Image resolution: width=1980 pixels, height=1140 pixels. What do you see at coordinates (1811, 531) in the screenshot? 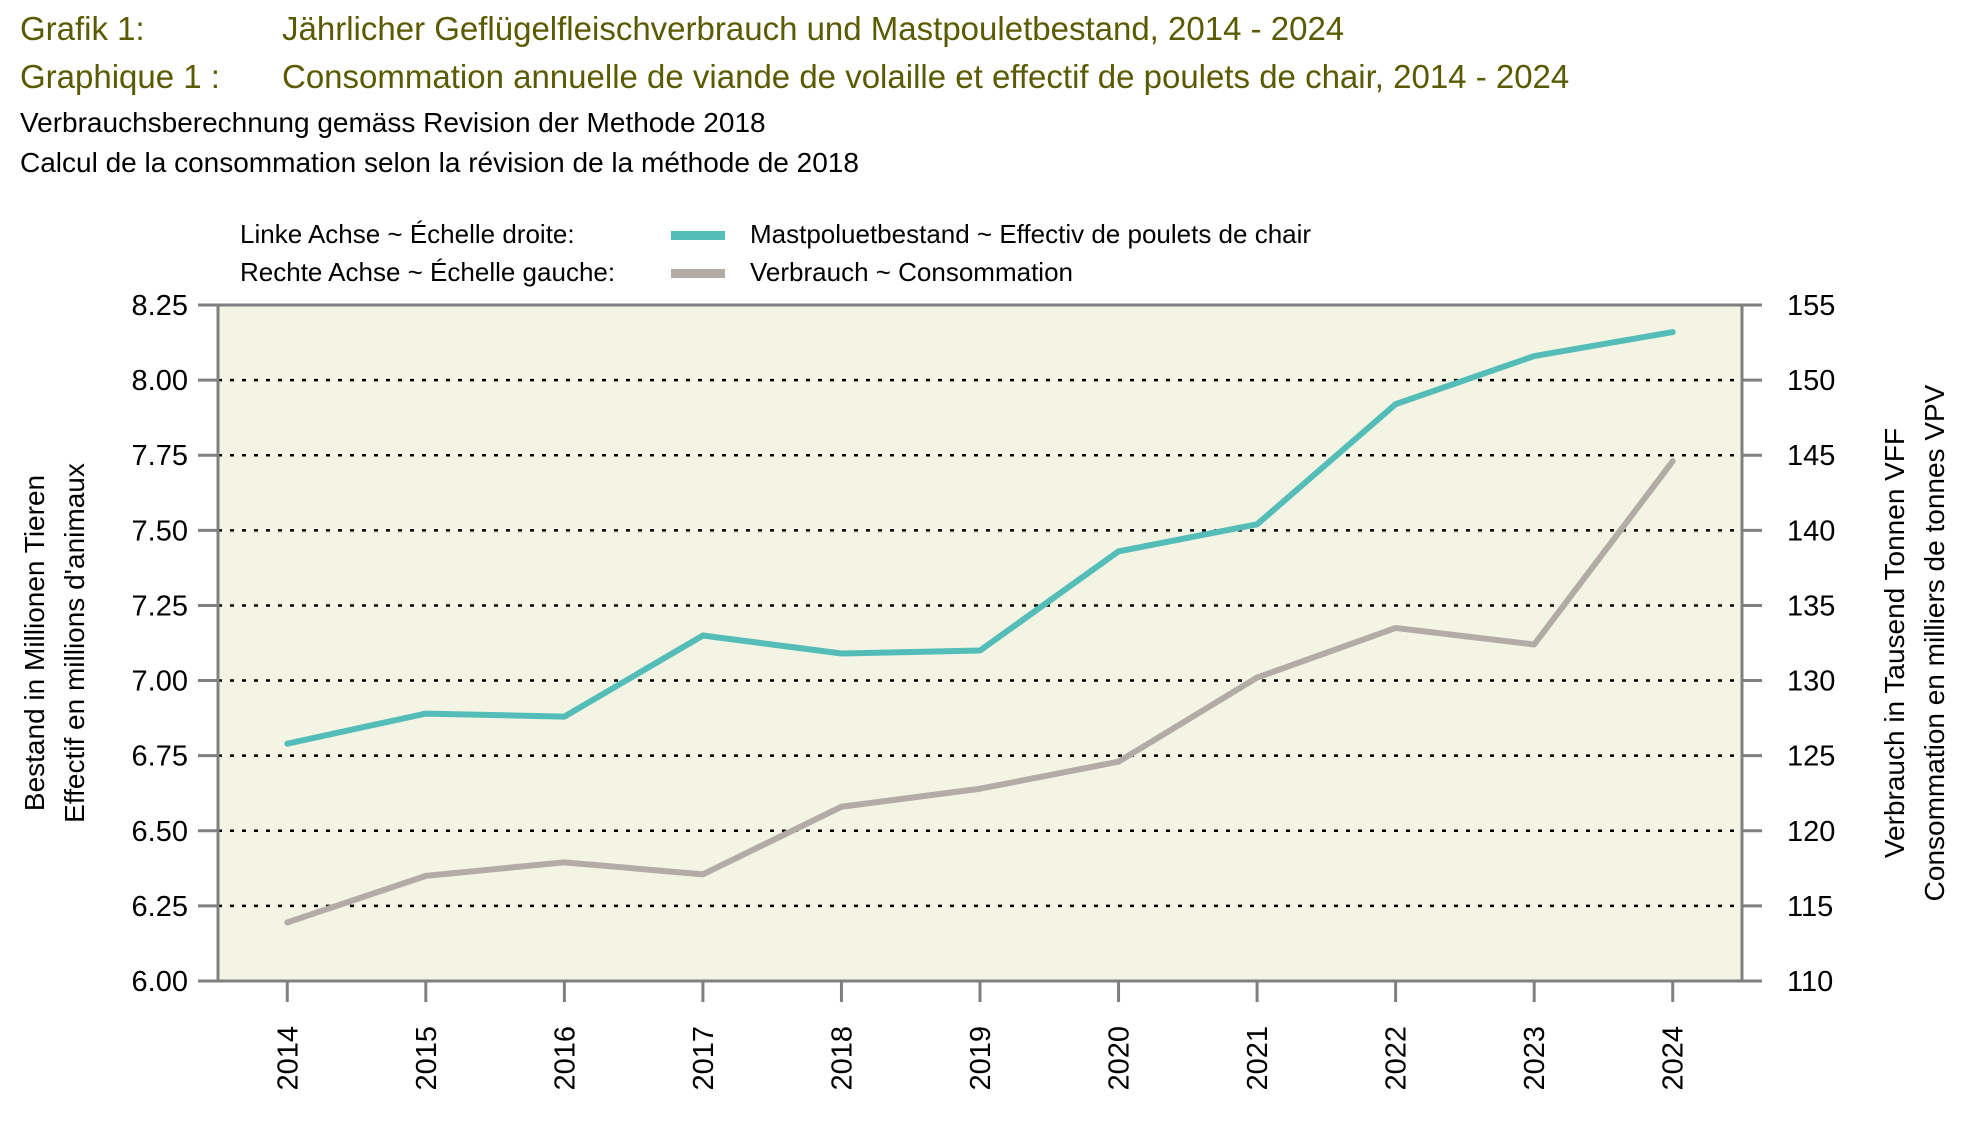
I see `right-tick-label: 140` at bounding box center [1811, 531].